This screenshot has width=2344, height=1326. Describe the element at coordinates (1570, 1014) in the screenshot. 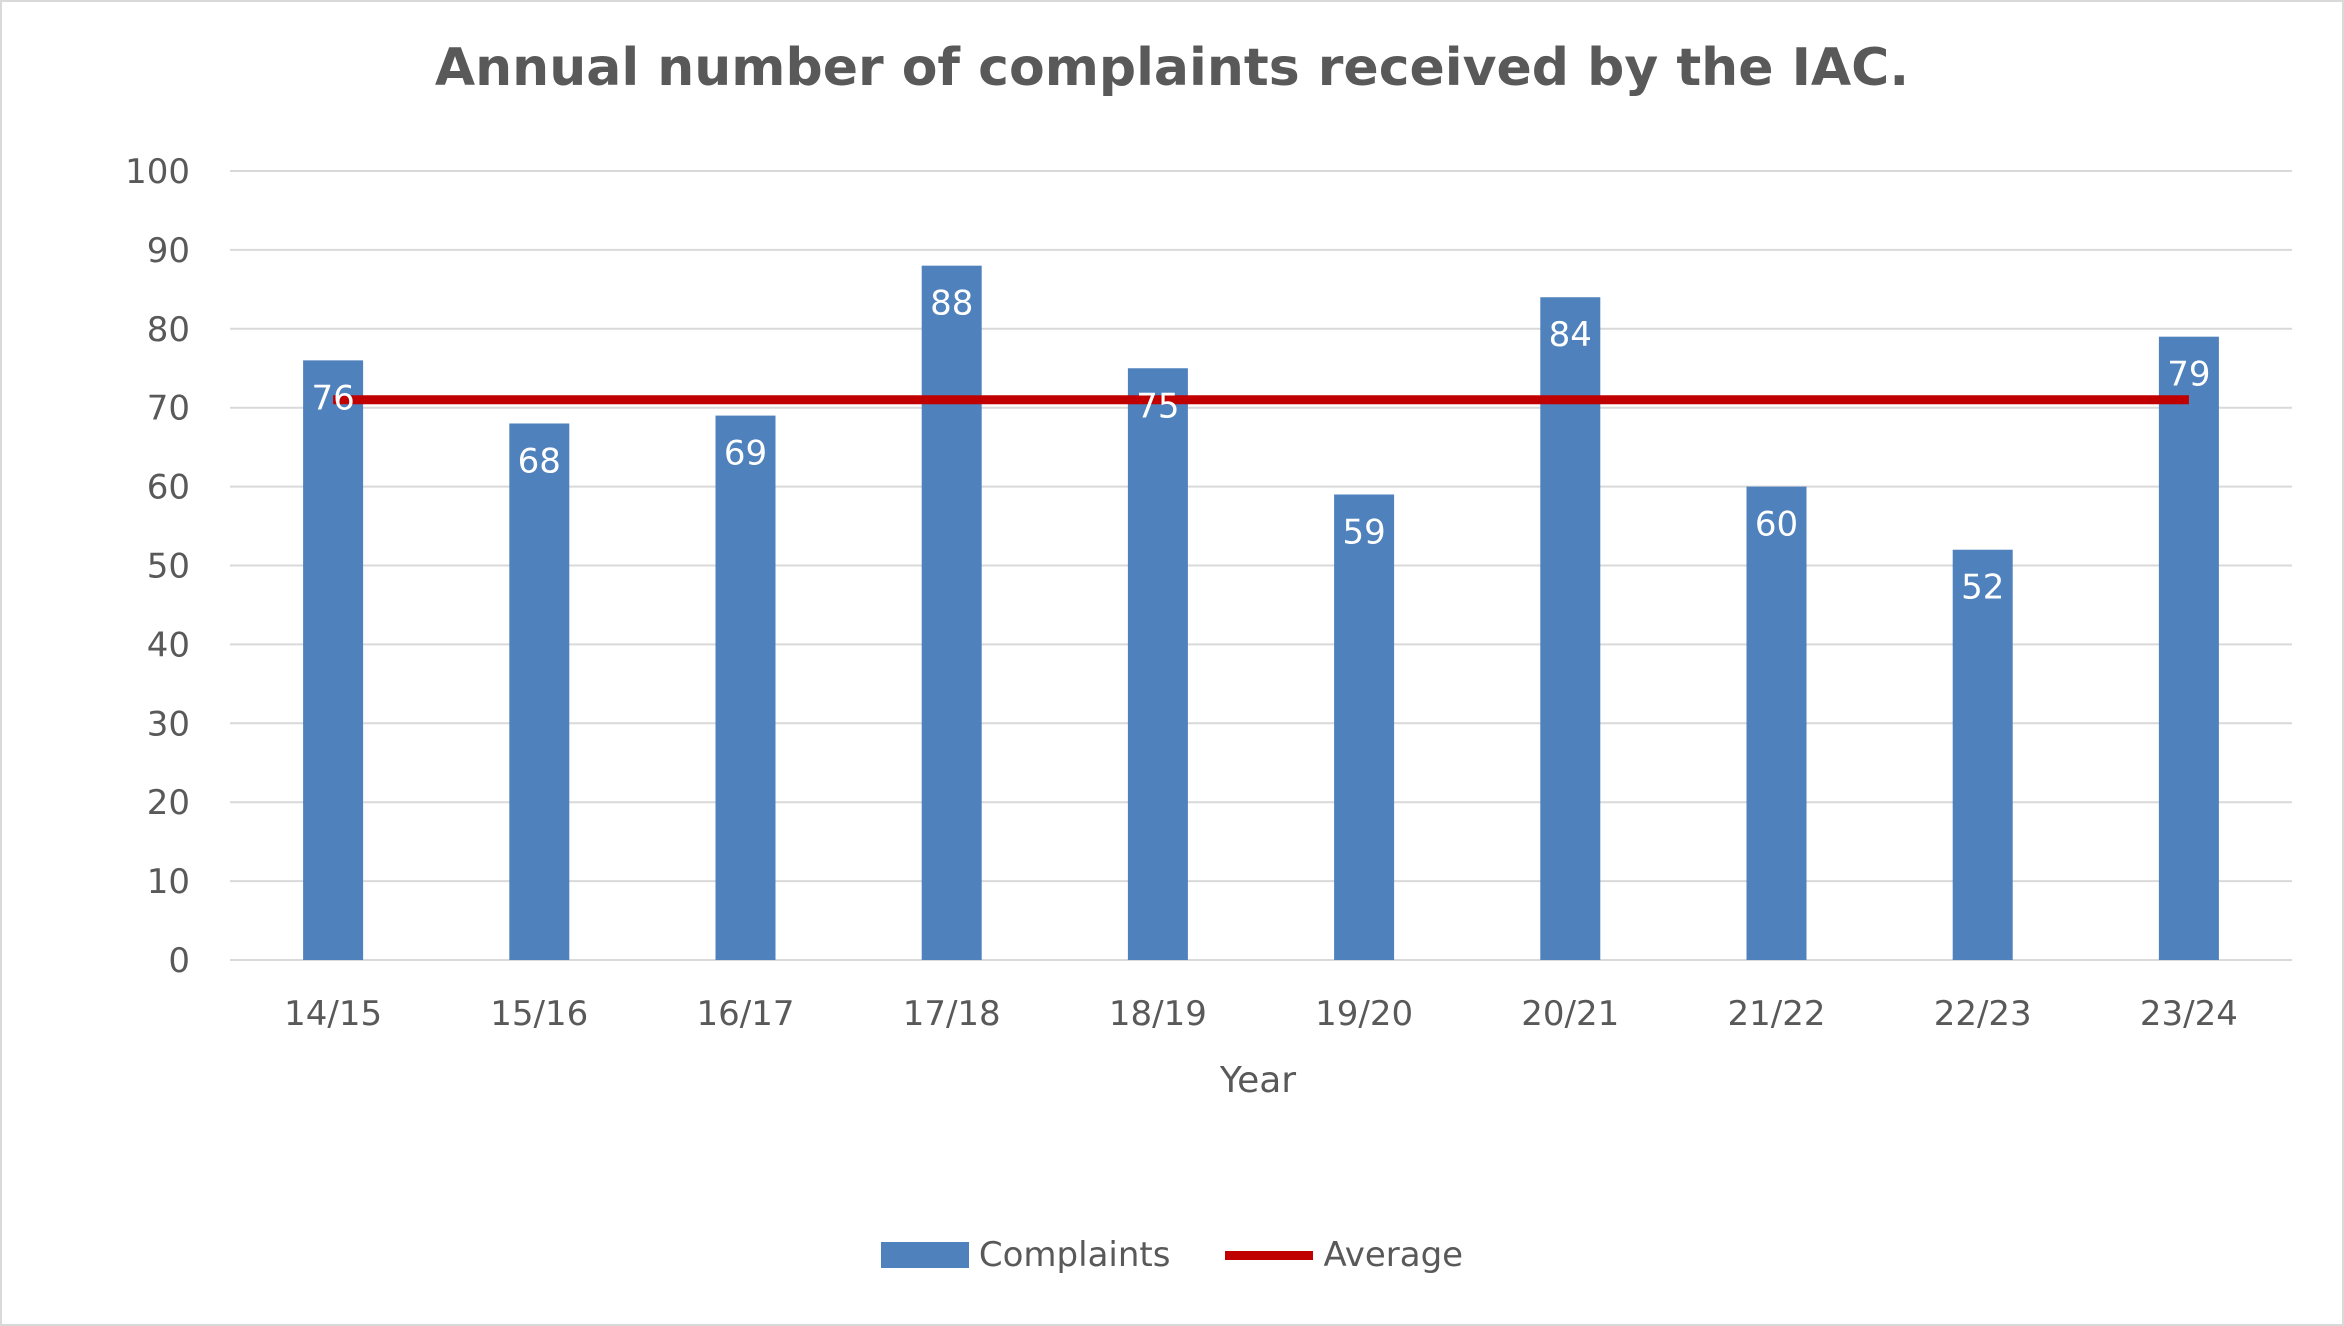

I see `x-tick-label: 20/21` at that location.